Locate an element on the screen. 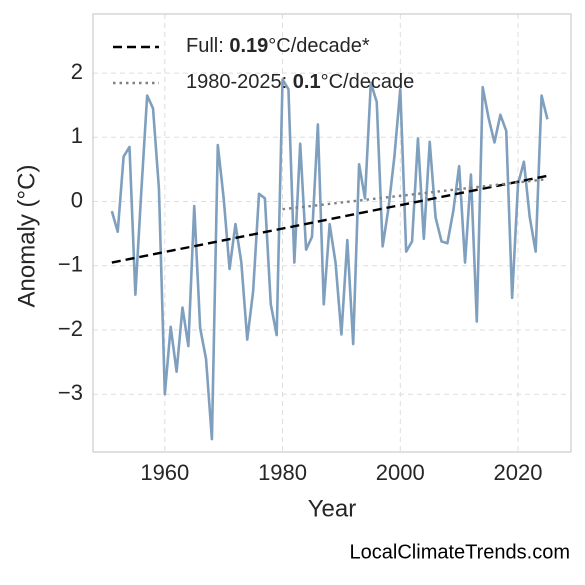 The height and width of the screenshot is (585, 585). y-tick-label: −1 is located at coordinates (70, 264).